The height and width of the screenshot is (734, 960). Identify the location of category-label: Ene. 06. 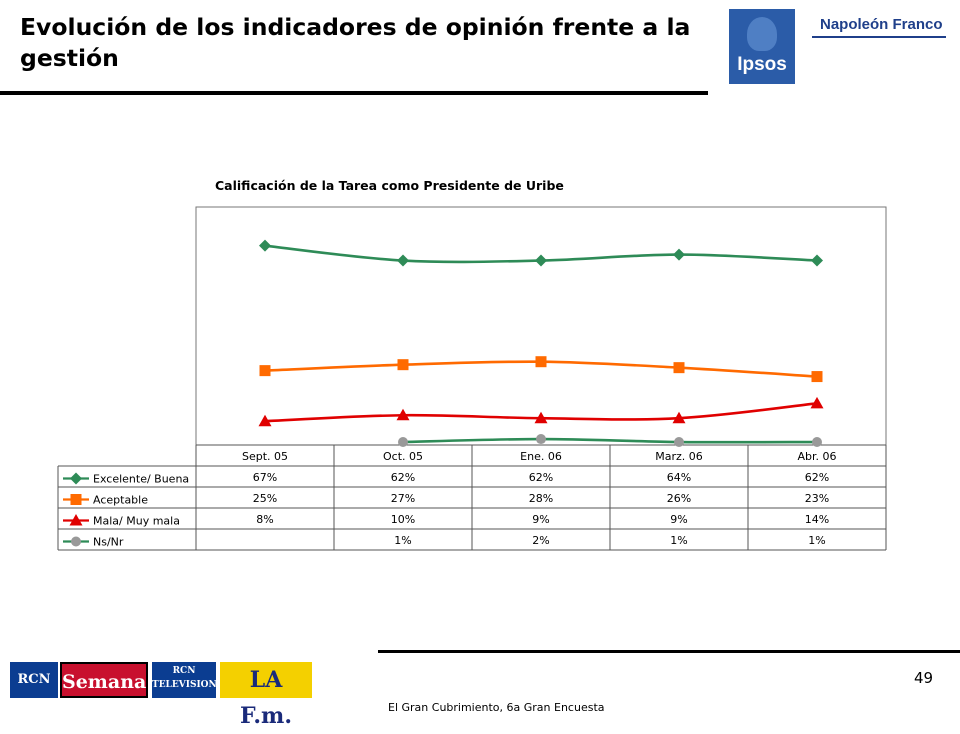
(541, 456).